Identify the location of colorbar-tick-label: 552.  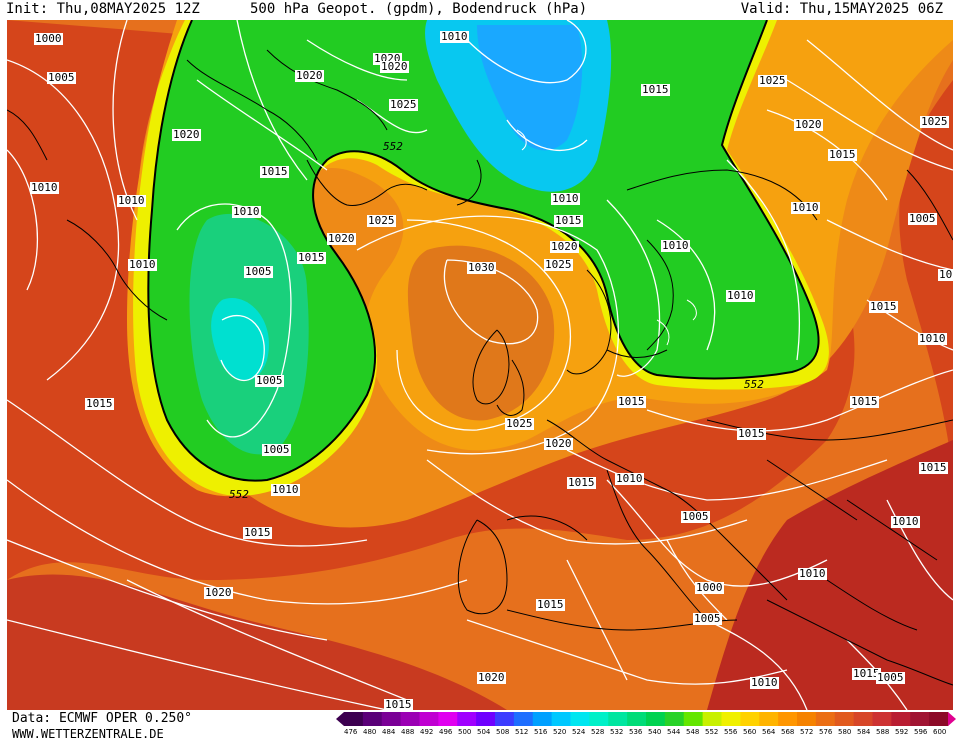
(712, 732).